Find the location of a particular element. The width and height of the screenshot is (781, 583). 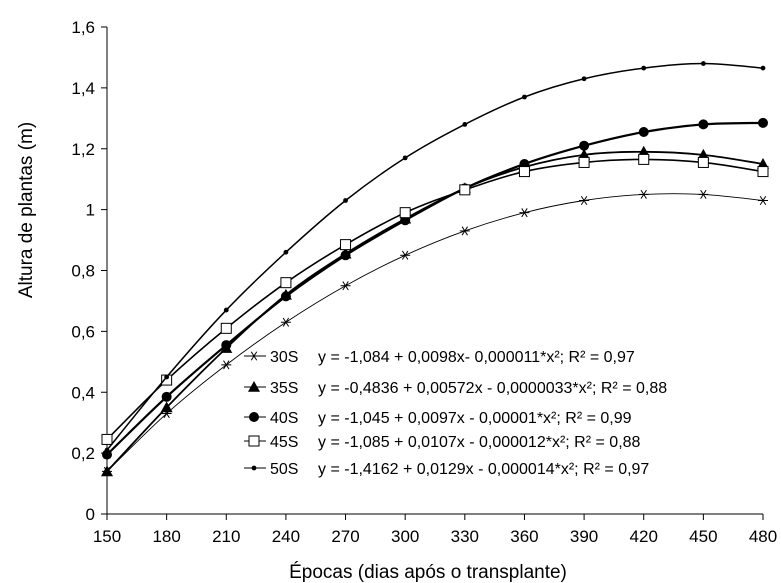

y-tick-label: 0 is located at coordinates (90, 514).